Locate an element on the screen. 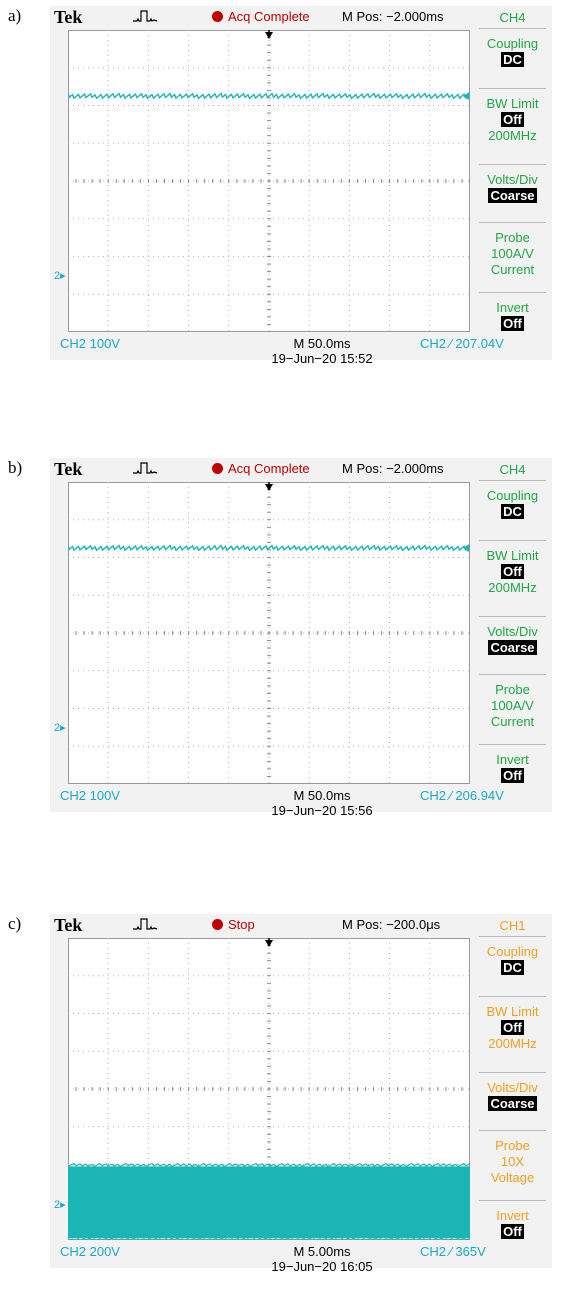 Image resolution: width=568 pixels, height=1293 pixels. menu-probe-scale: 10X is located at coordinates (512, 1161).